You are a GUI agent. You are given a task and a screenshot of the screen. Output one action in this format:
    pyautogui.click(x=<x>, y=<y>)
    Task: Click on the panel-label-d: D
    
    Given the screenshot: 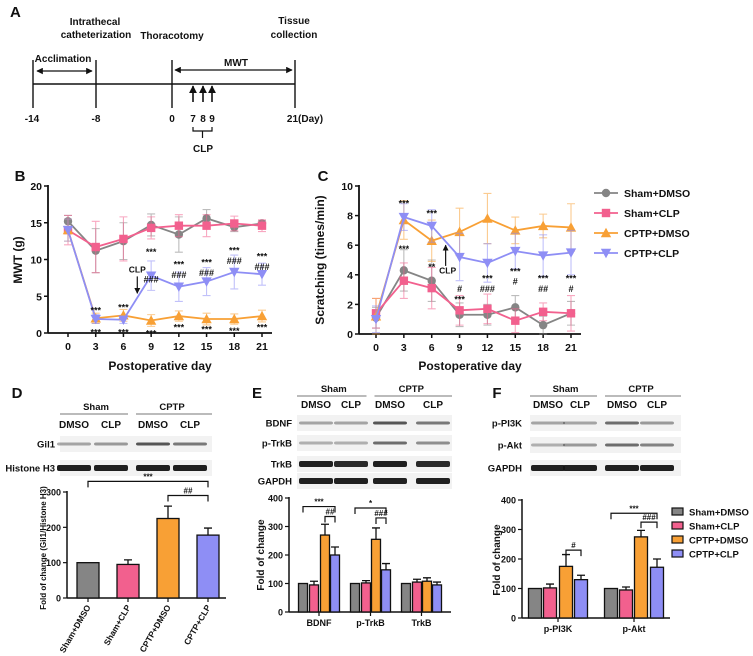 What is the action you would take?
    pyautogui.click(x=17, y=393)
    